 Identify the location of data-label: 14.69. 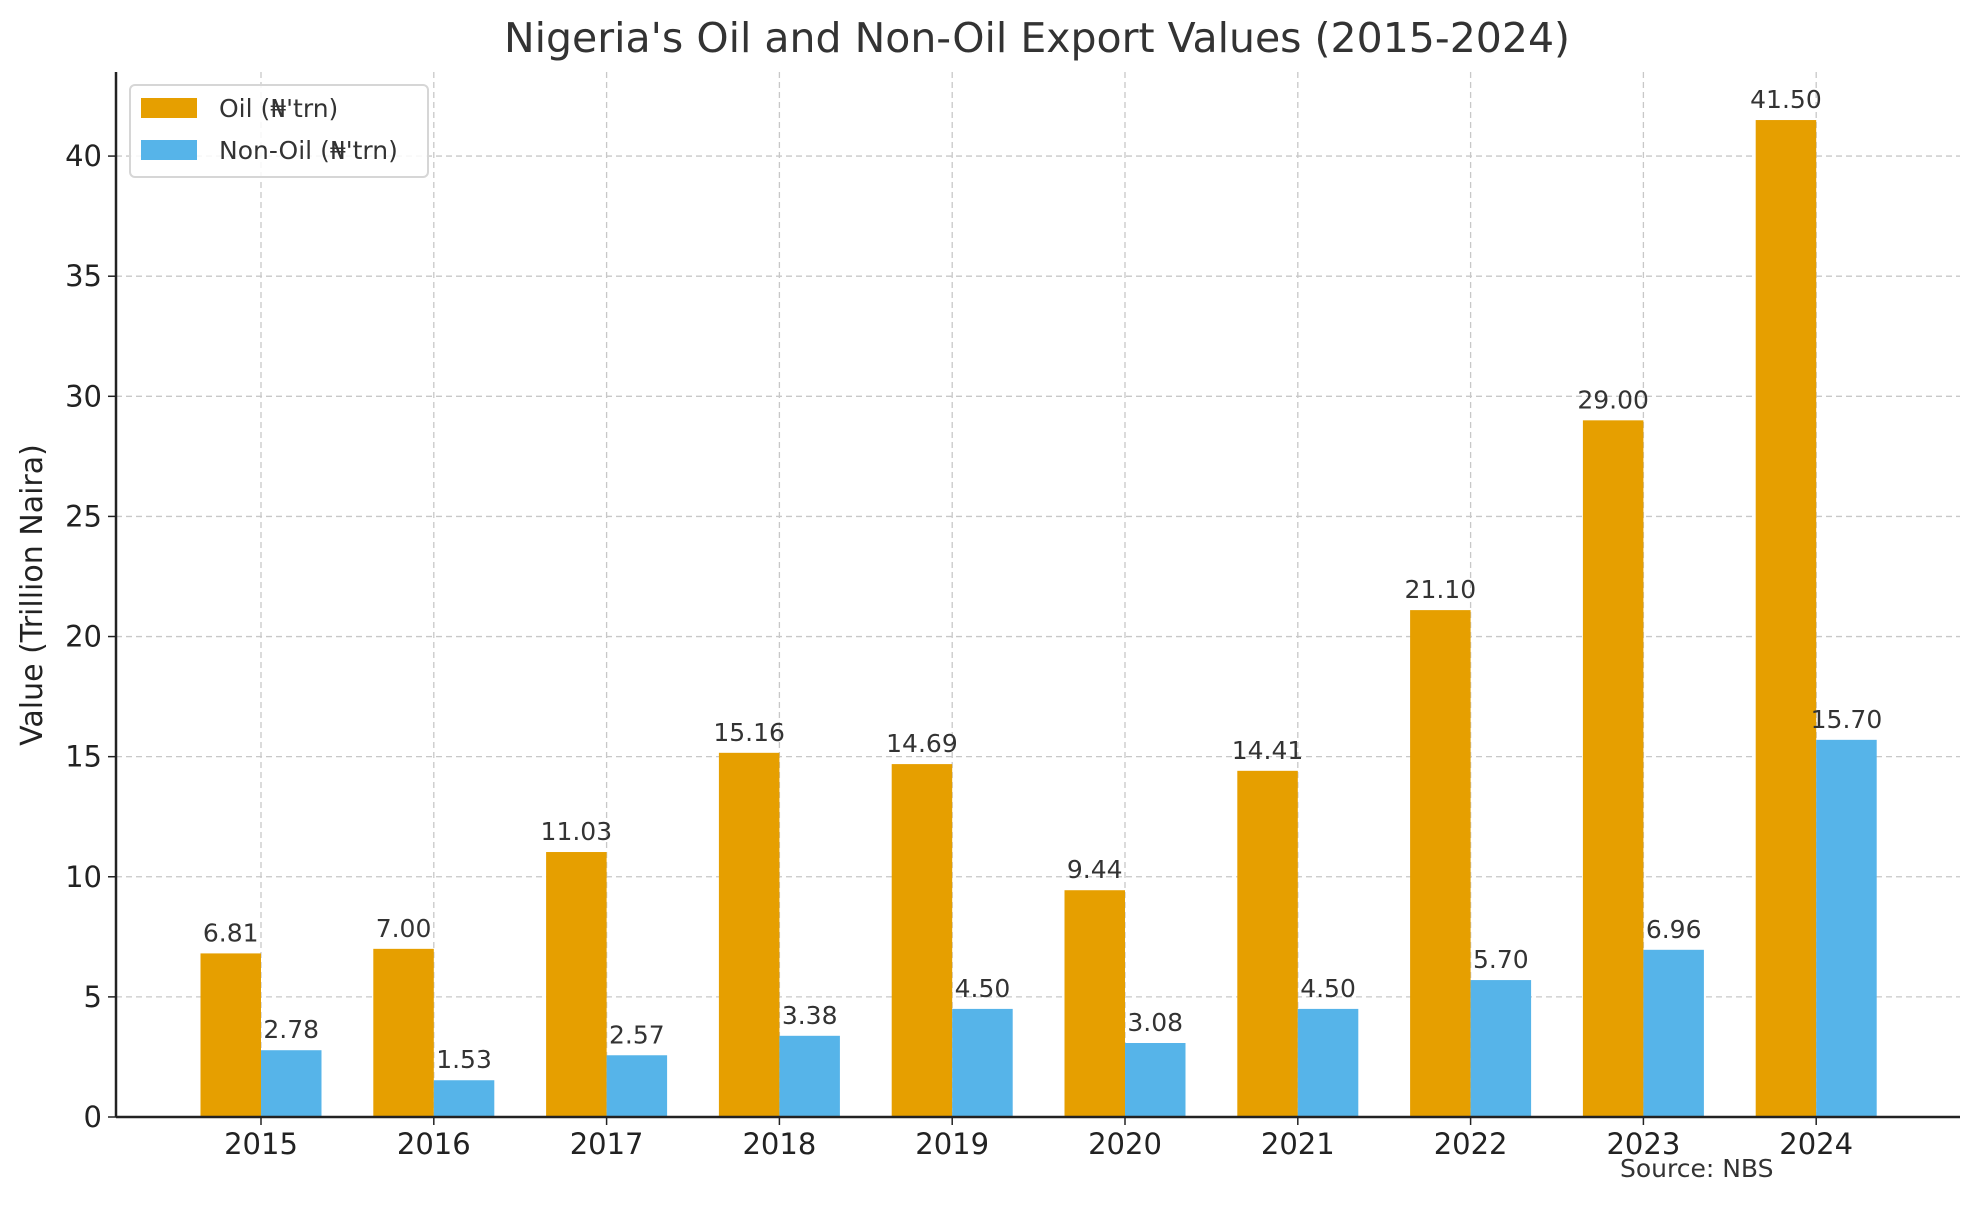
(922, 743).